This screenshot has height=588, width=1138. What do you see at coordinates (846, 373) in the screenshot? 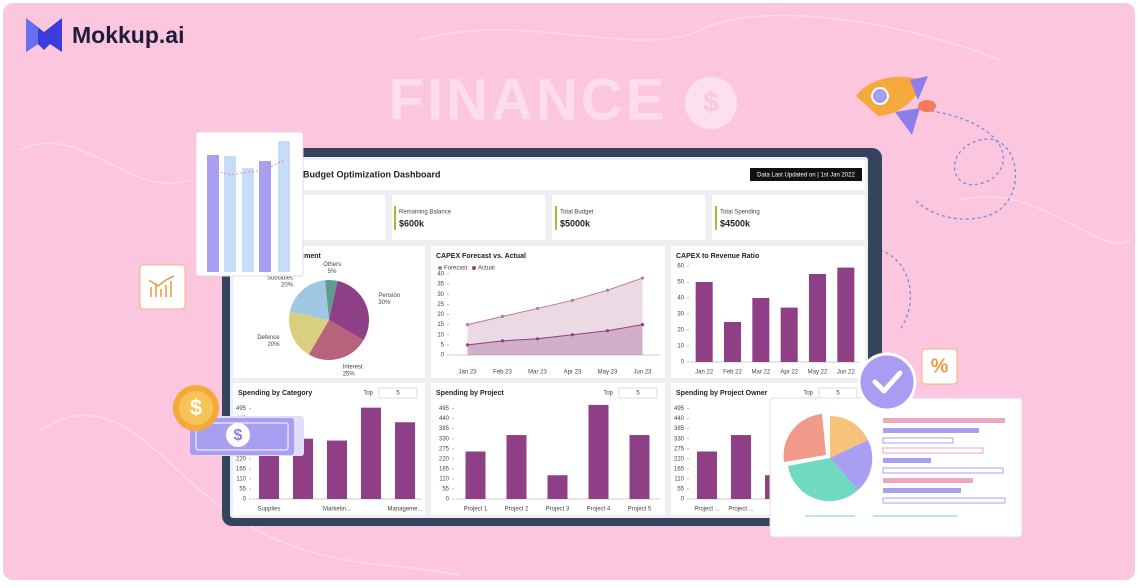
I see `x-tick-label: Jun 22` at bounding box center [846, 373].